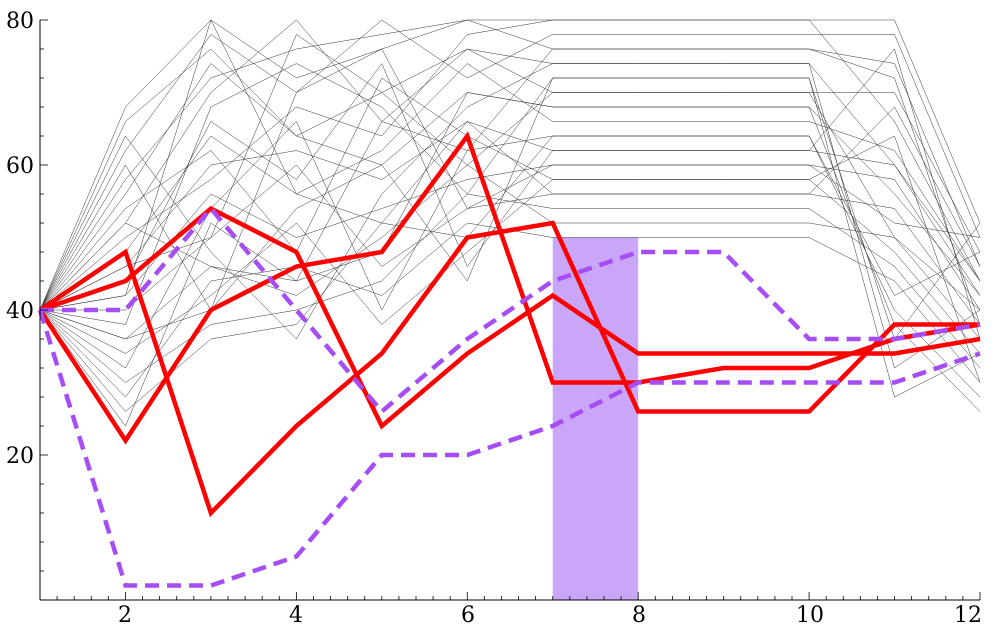  I want to click on y-tick-label: 80, so click(20, 21).